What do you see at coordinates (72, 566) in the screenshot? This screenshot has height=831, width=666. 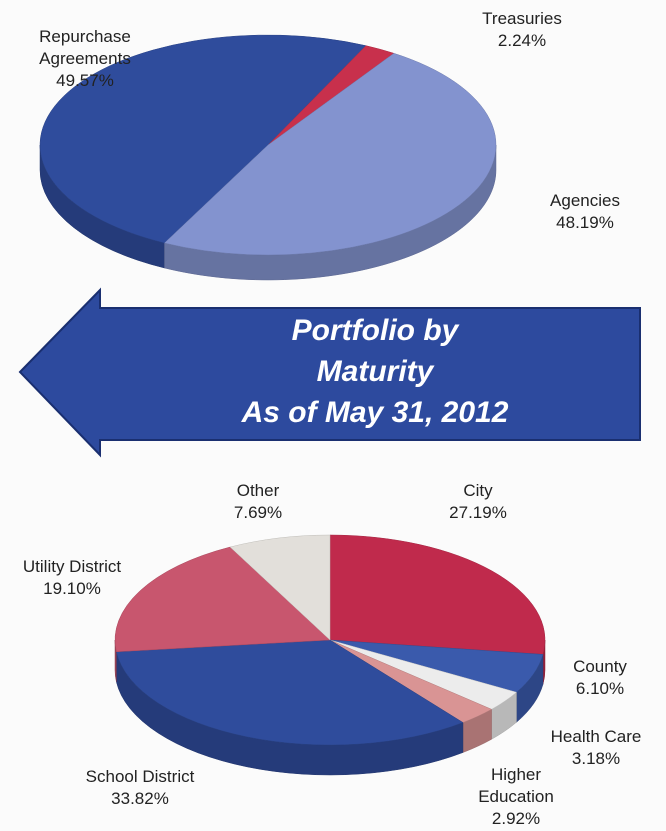 I see `category-label: Utility District` at bounding box center [72, 566].